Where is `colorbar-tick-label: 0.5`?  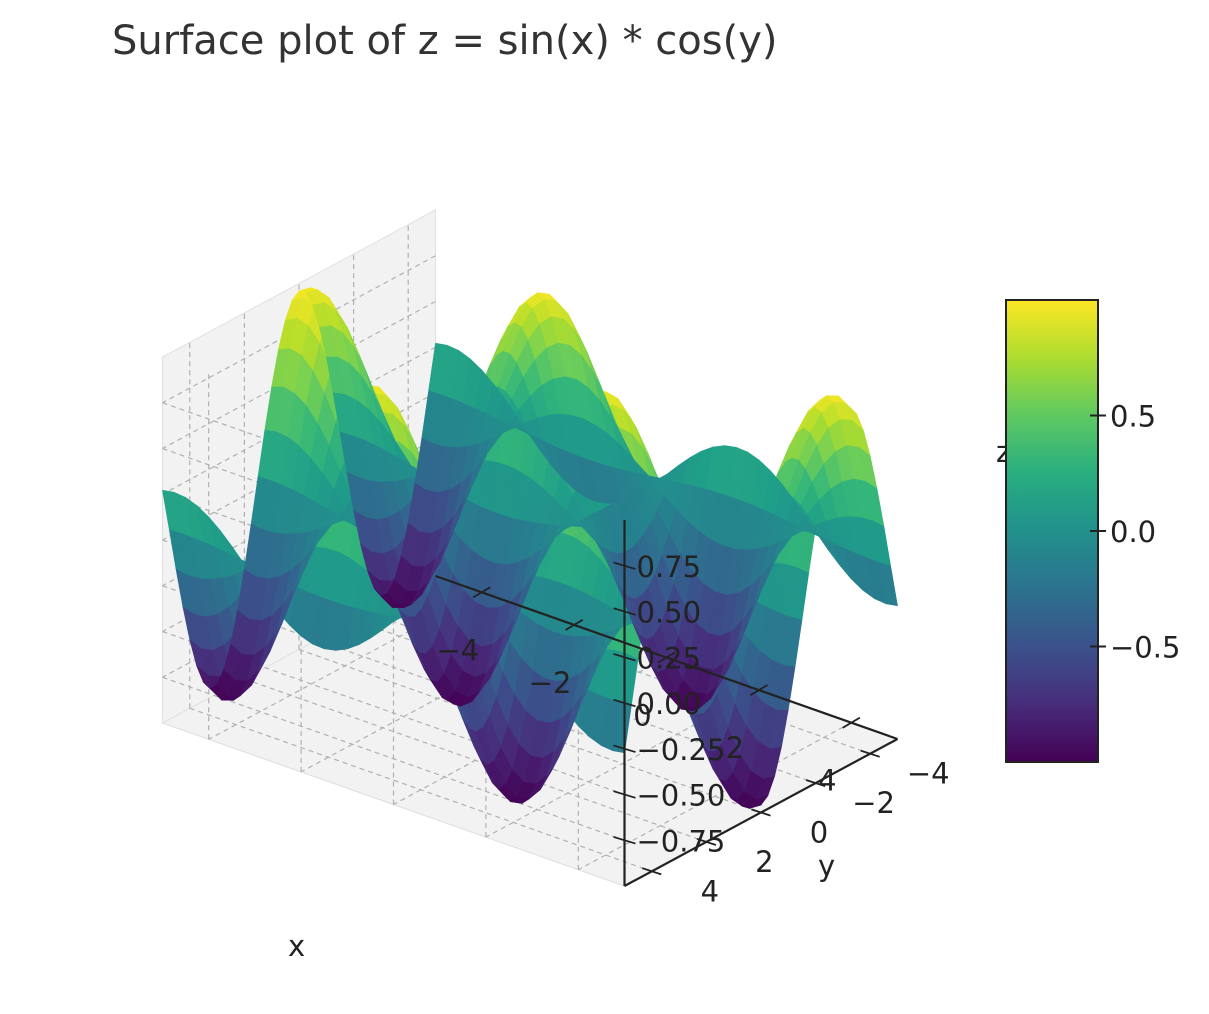
colorbar-tick-label: 0.5 is located at coordinates (1133, 417).